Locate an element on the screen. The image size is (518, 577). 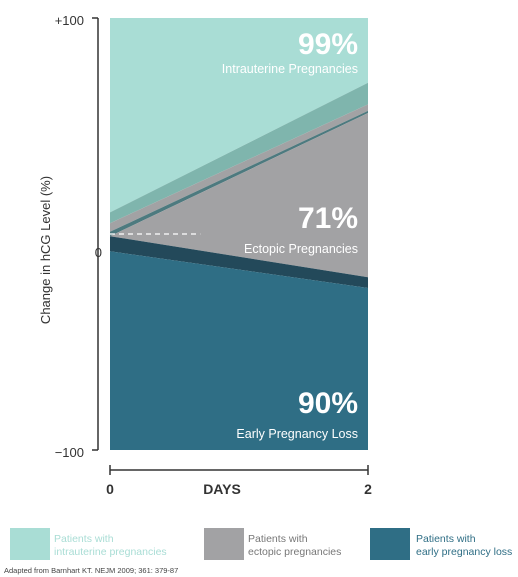
ectopic-percent-label: 71% is located at coordinates (328, 218).